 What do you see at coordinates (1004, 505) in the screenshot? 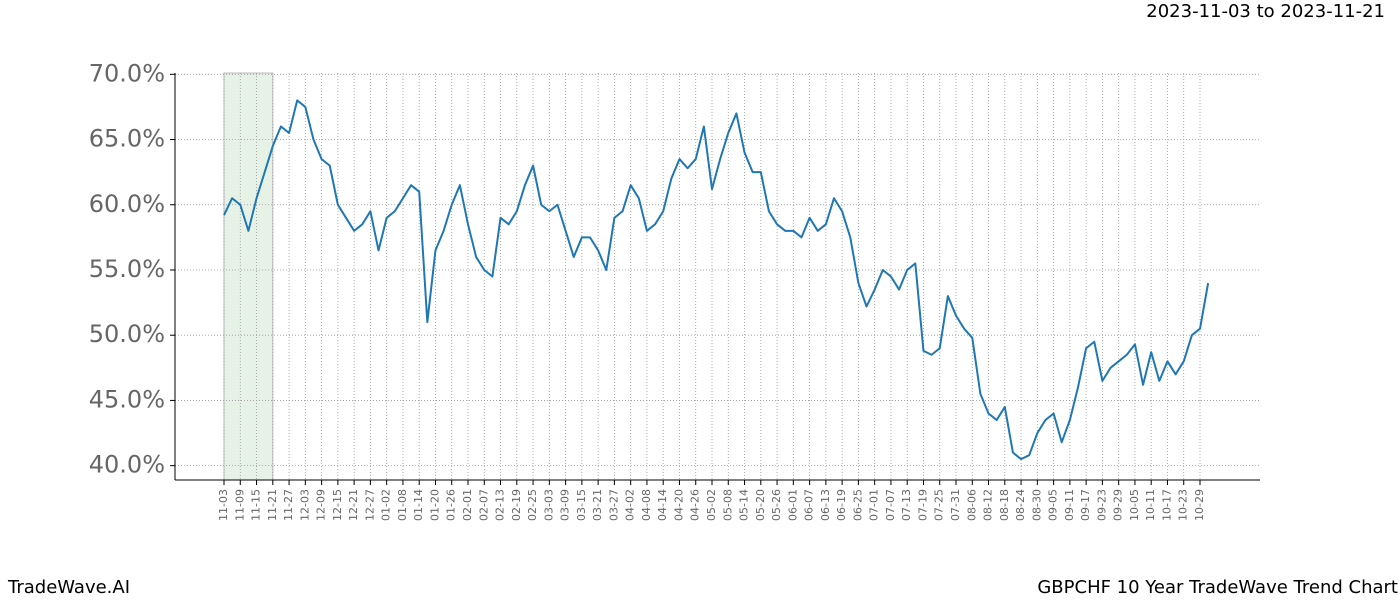
I see `x-tick-label: 08-18` at bounding box center [1004, 505].